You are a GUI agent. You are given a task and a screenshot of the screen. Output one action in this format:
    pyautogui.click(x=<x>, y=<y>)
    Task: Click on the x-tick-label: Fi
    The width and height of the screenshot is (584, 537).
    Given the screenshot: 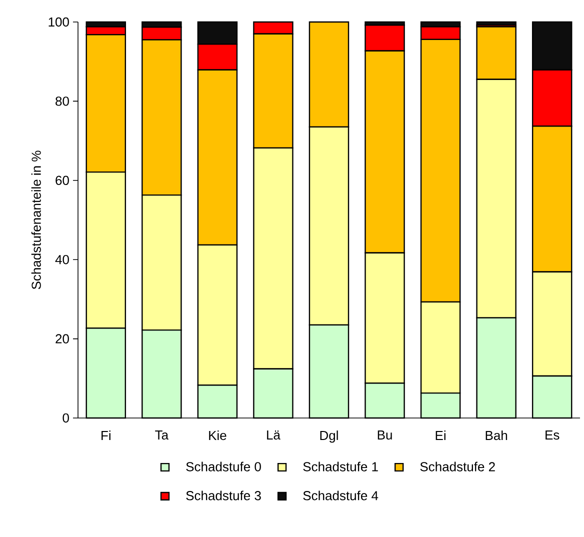 What is the action you would take?
    pyautogui.click(x=106, y=435)
    